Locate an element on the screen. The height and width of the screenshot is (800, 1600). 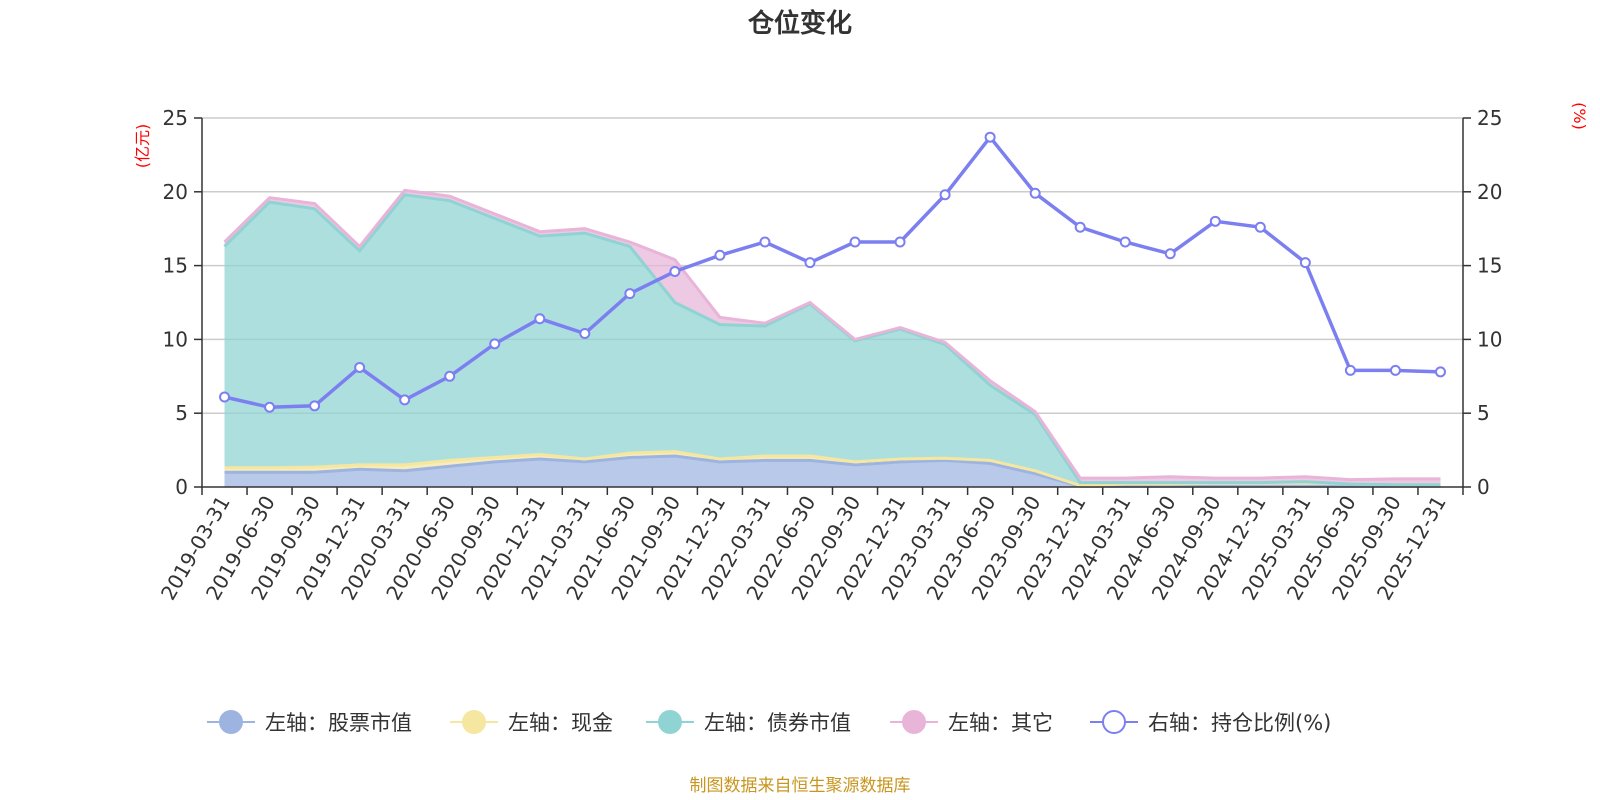
left-tick-label: 10 is located at coordinates (175, 339).